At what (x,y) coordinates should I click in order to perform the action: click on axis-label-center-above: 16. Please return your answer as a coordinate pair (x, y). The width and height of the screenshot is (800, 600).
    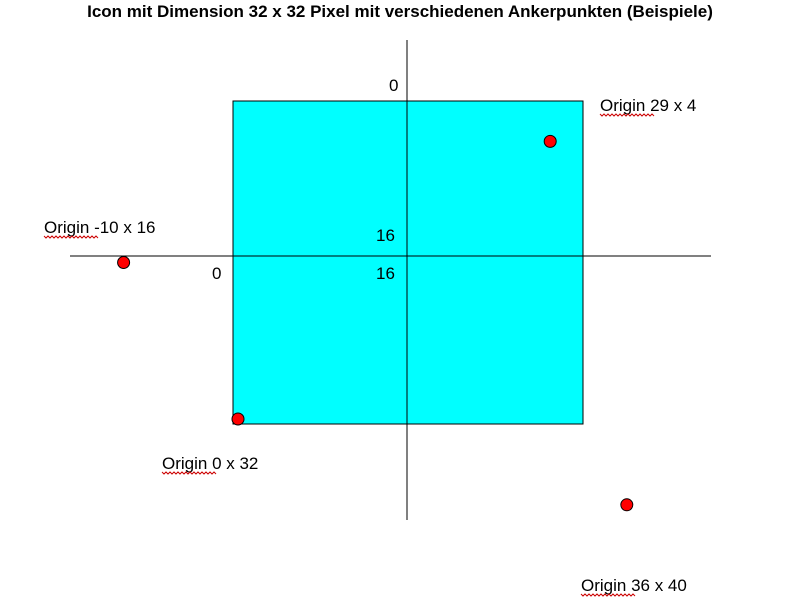
    Looking at the image, I should click on (385, 235).